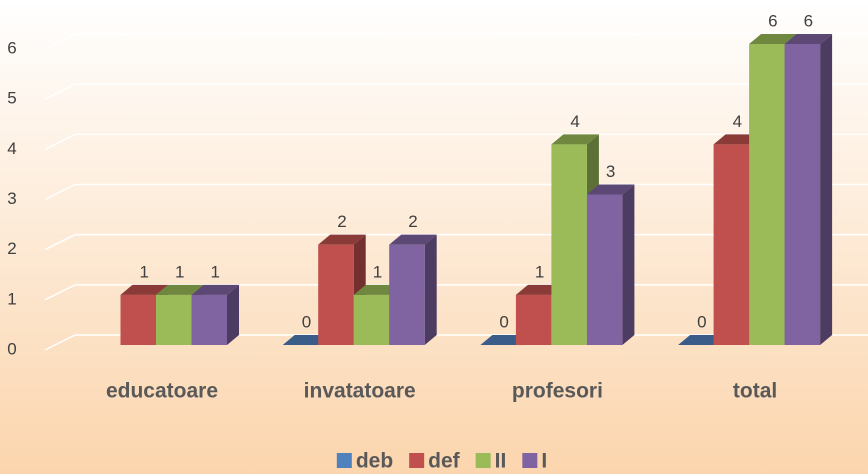 The height and width of the screenshot is (474, 868). What do you see at coordinates (11, 148) in the screenshot?
I see `y-tick-label: 4` at bounding box center [11, 148].